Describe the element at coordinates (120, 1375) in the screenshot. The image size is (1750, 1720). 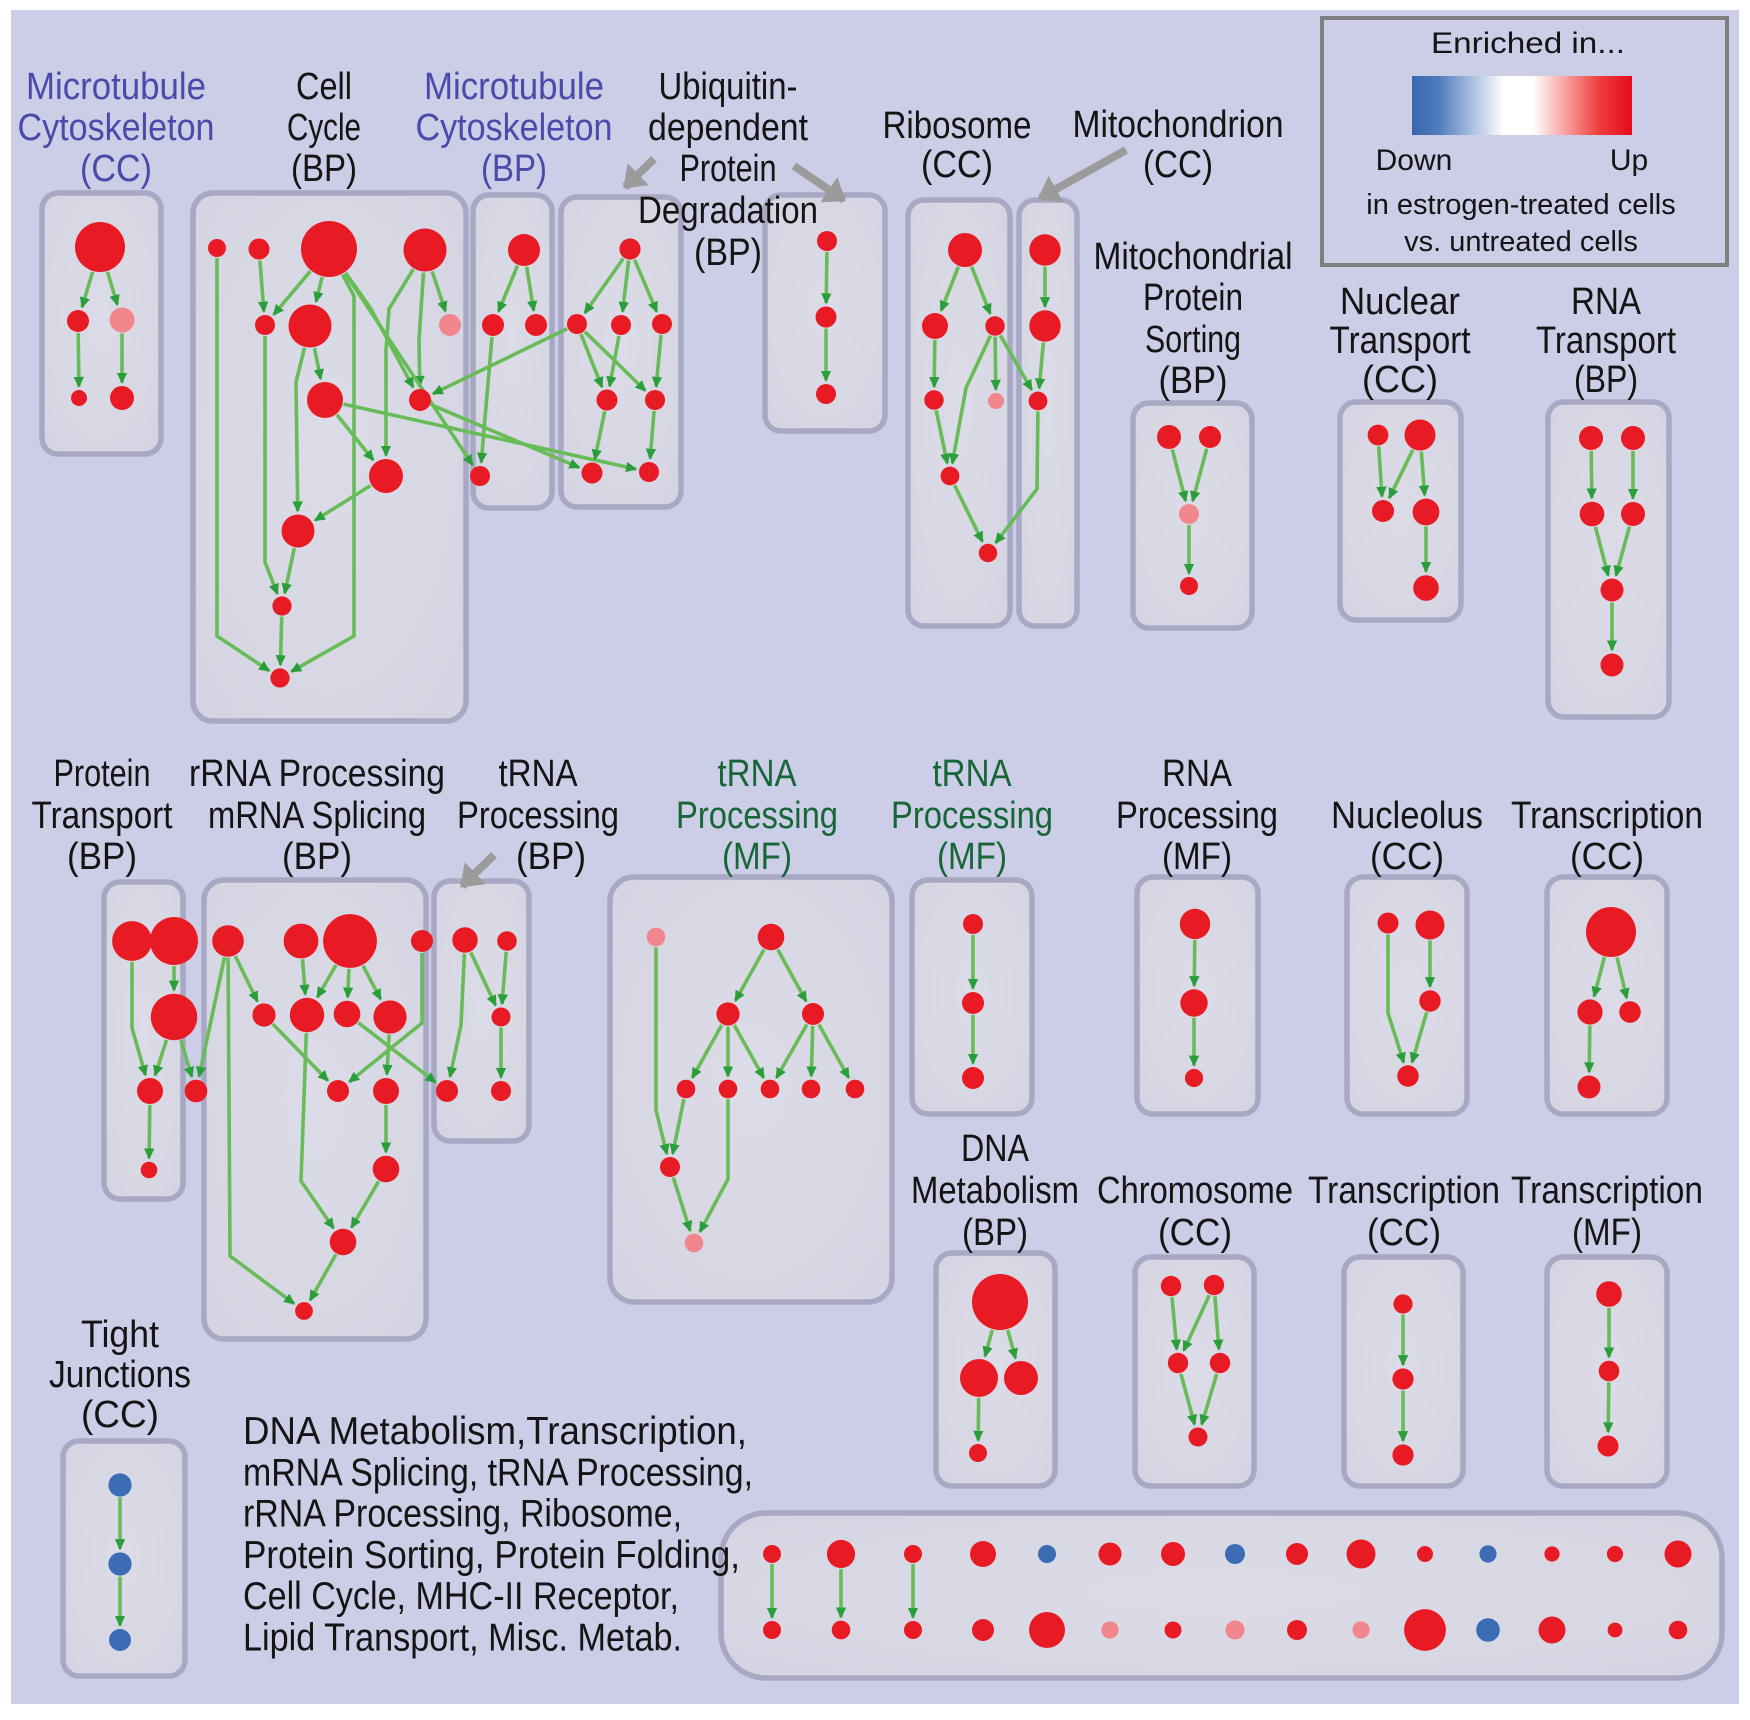
I see `svg-text: Junctions` at that location.